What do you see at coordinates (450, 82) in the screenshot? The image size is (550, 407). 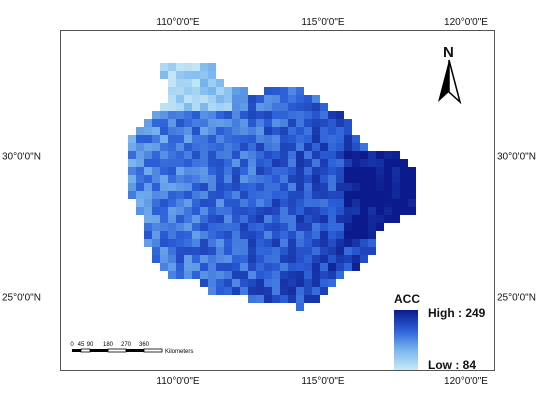 I see `north-arrow-icon` at bounding box center [450, 82].